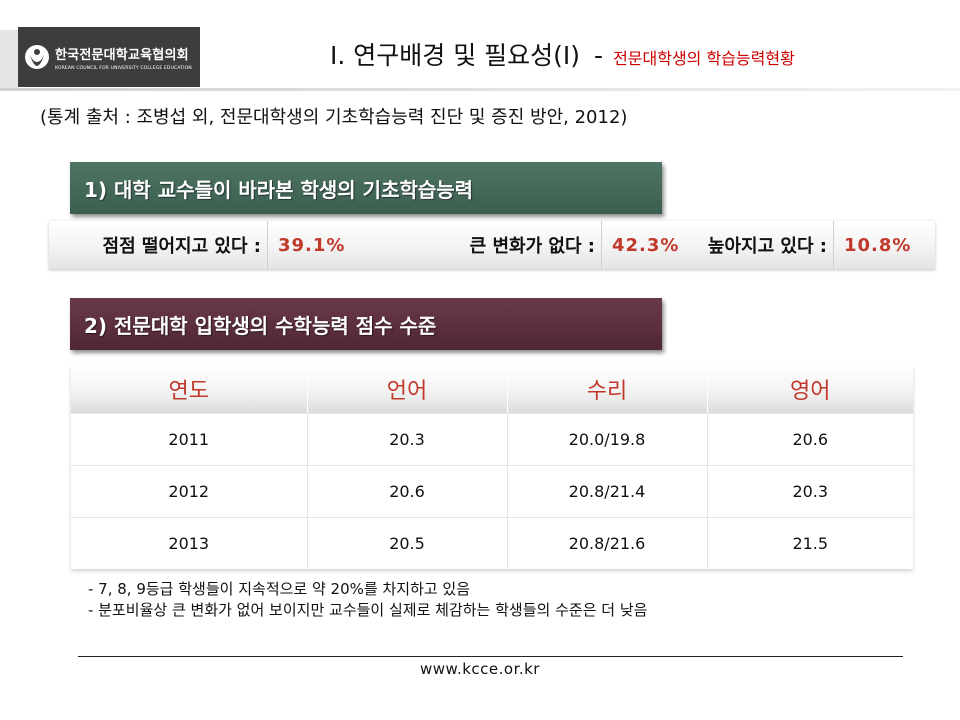 The image size is (960, 720). I want to click on column-header-year: 연도, so click(189, 389).